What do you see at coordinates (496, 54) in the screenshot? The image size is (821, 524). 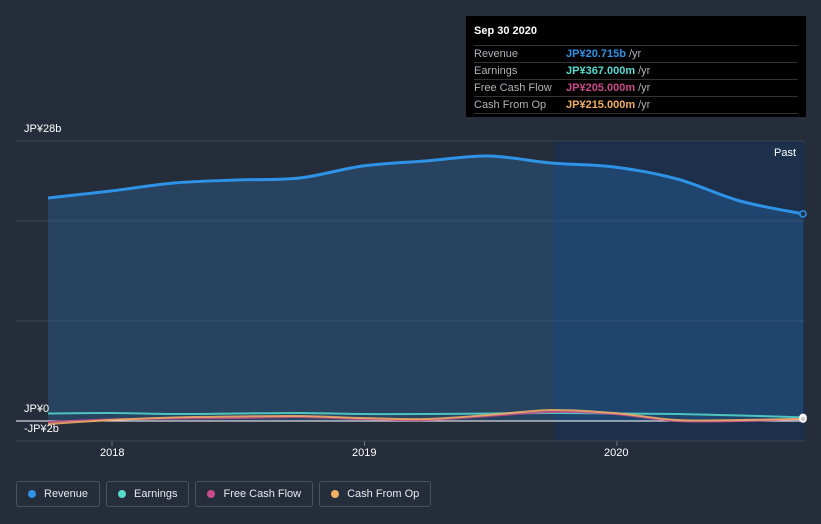 I see `tooltip-label: Revenue` at bounding box center [496, 54].